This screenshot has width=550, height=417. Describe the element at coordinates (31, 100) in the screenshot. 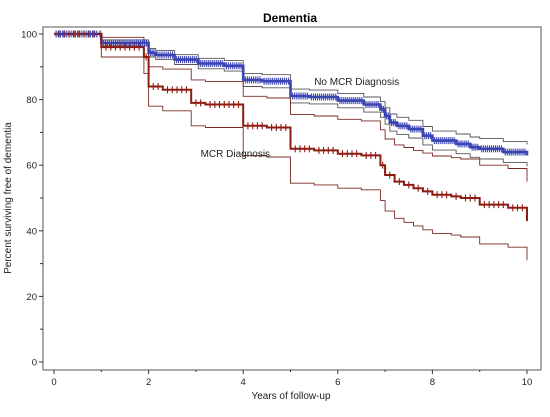

I see `y-tick-label: 80` at that location.